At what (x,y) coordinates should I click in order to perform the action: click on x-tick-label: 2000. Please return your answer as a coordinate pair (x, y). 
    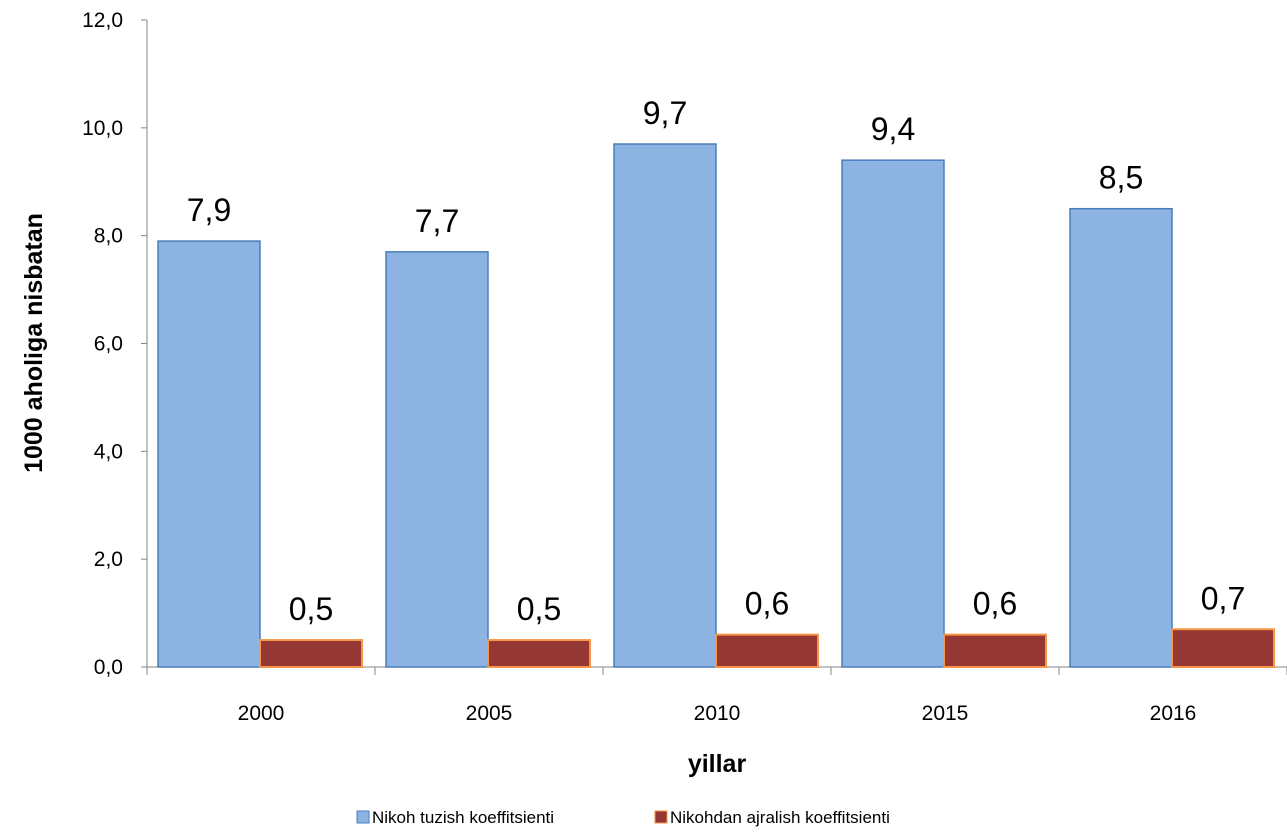
    Looking at the image, I should click on (261, 713).